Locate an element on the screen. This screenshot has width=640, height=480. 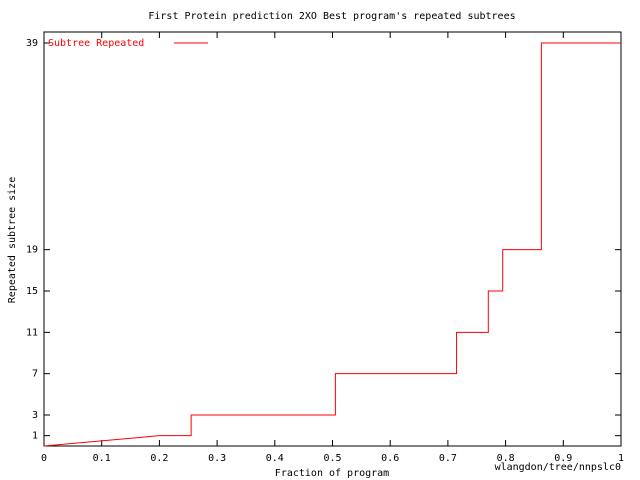
y-tick-label: 3 is located at coordinates (35, 415).